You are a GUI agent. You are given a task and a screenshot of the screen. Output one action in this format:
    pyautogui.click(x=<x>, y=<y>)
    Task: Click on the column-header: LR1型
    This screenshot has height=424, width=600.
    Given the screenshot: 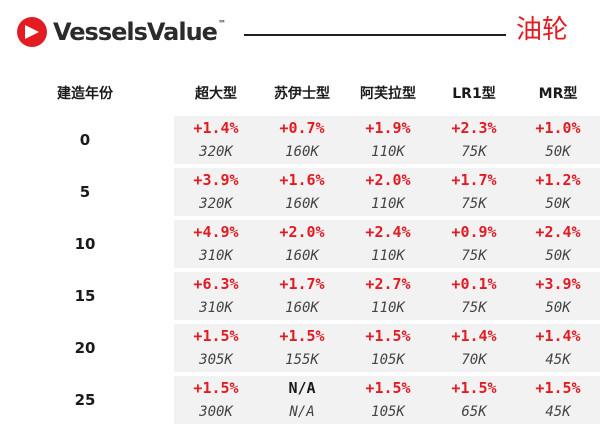 What is the action you would take?
    pyautogui.click(x=474, y=94)
    